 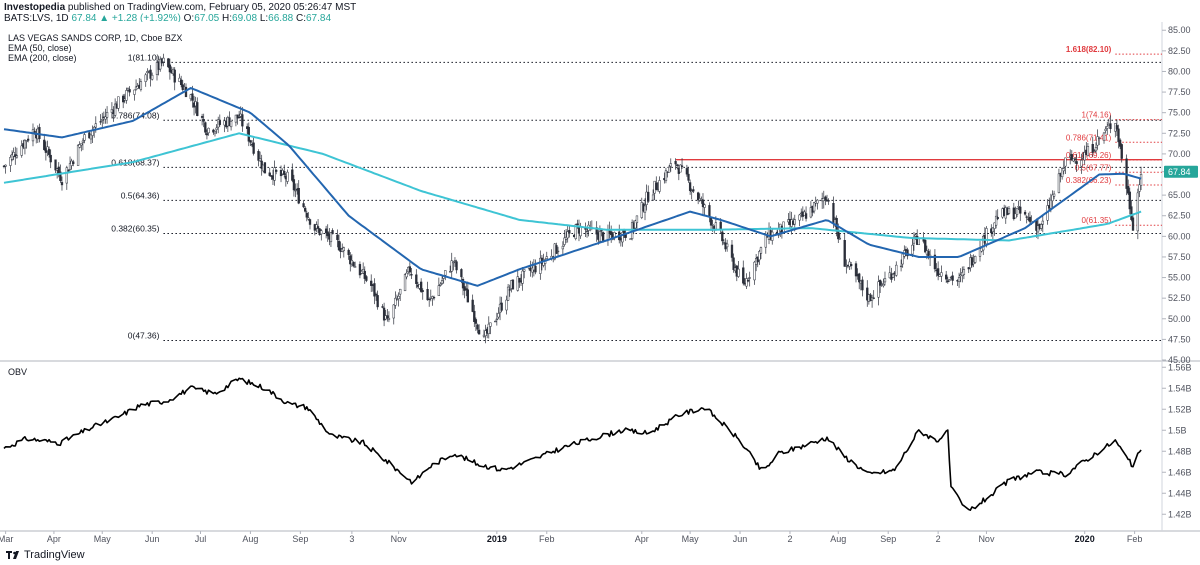 What do you see at coordinates (642, 539) in the screenshot?
I see `time-tick-label: Apr` at bounding box center [642, 539].